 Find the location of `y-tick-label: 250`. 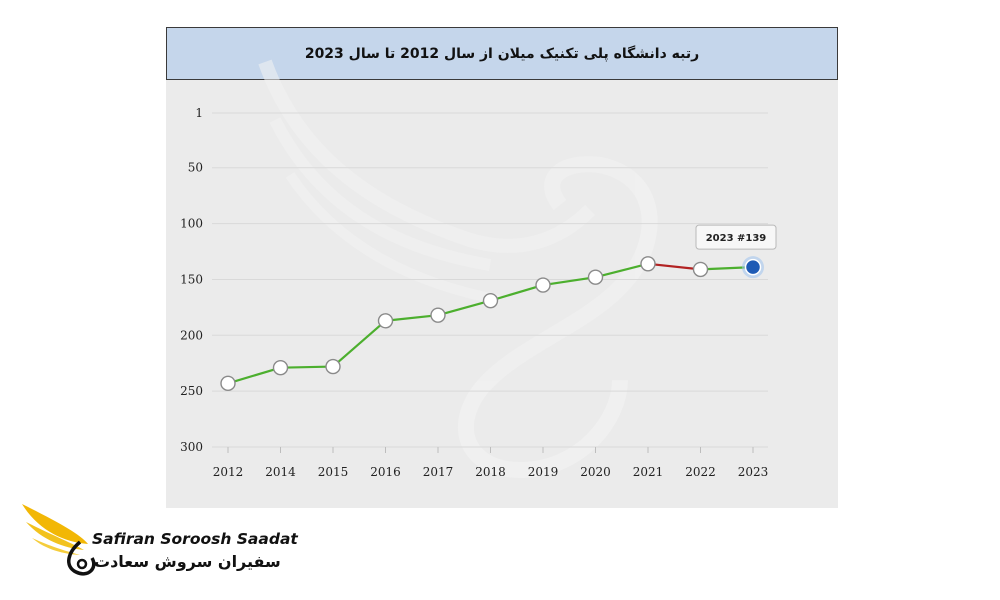

y-tick-label: 250 is located at coordinates (191, 391).